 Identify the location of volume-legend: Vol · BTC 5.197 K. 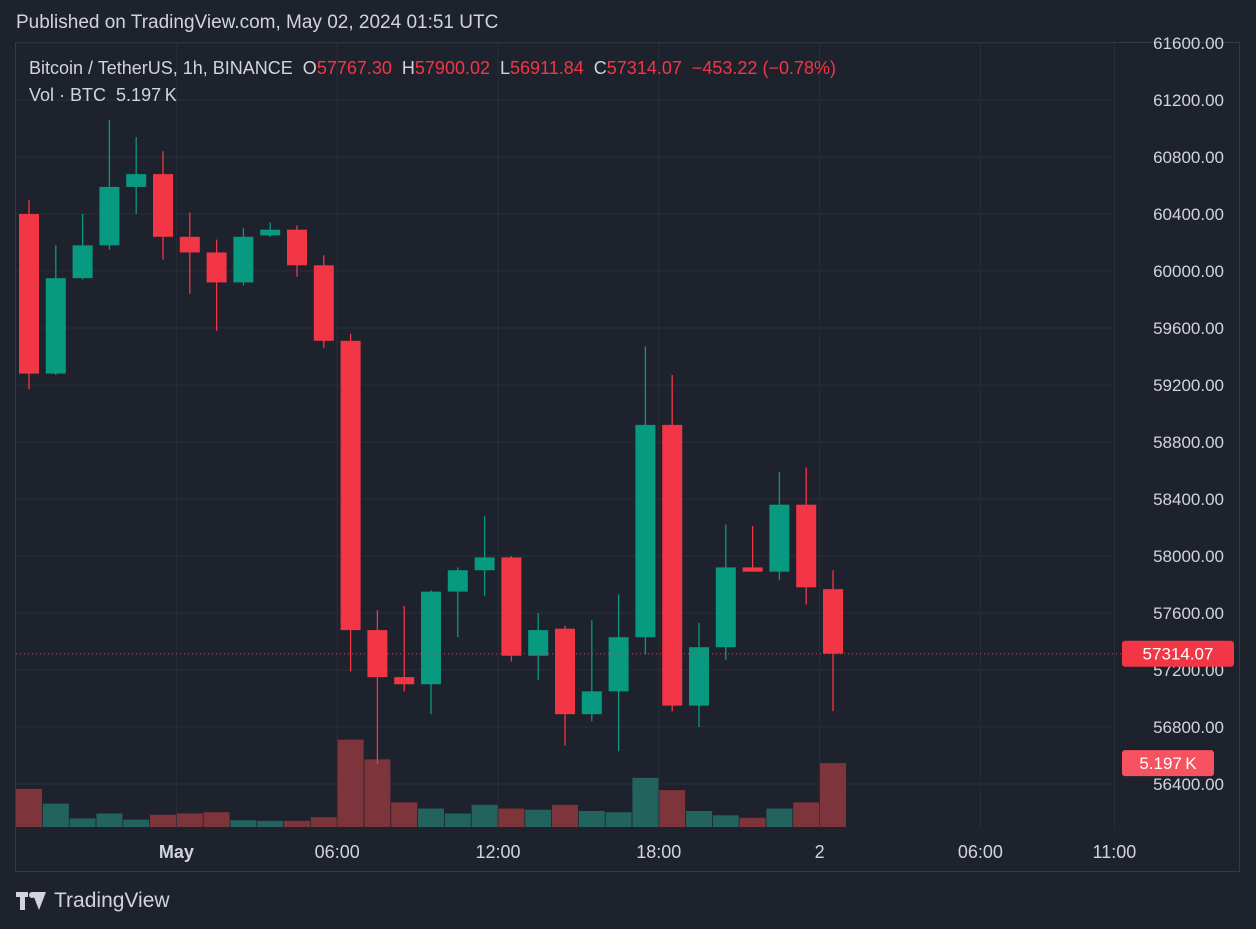
(103, 95).